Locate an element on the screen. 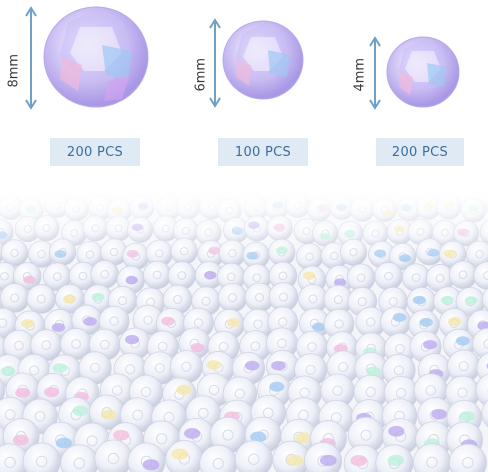 Image resolution: width=488 pixels, height=472 pixels. dimension-label-8mm: 8mm is located at coordinates (14, 70).